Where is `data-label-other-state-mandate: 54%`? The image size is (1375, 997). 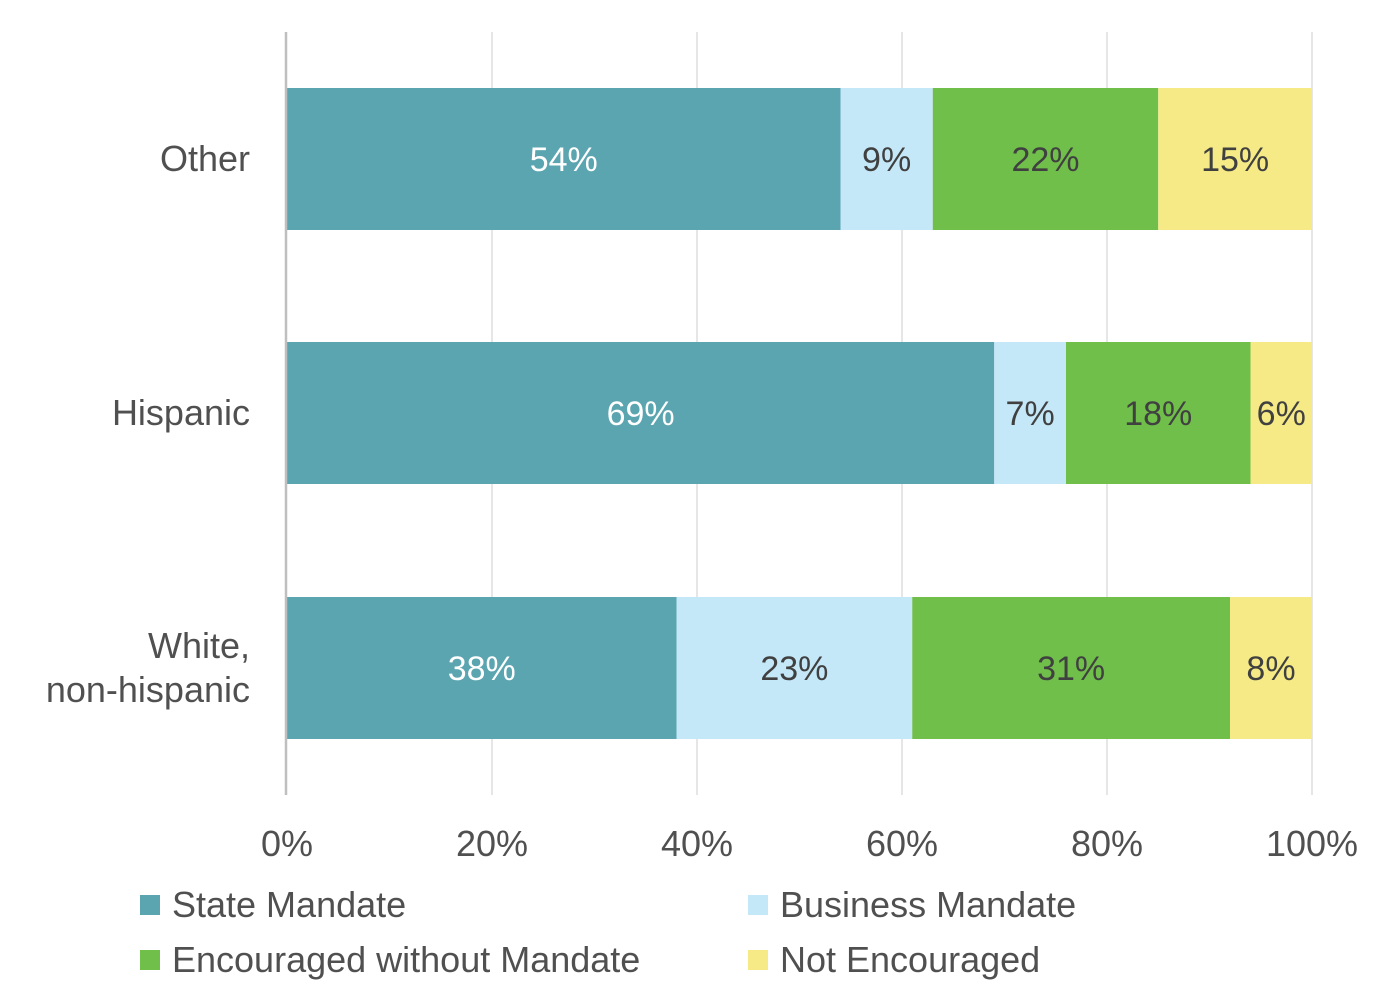 data-label-other-state-mandate: 54% is located at coordinates (564, 160).